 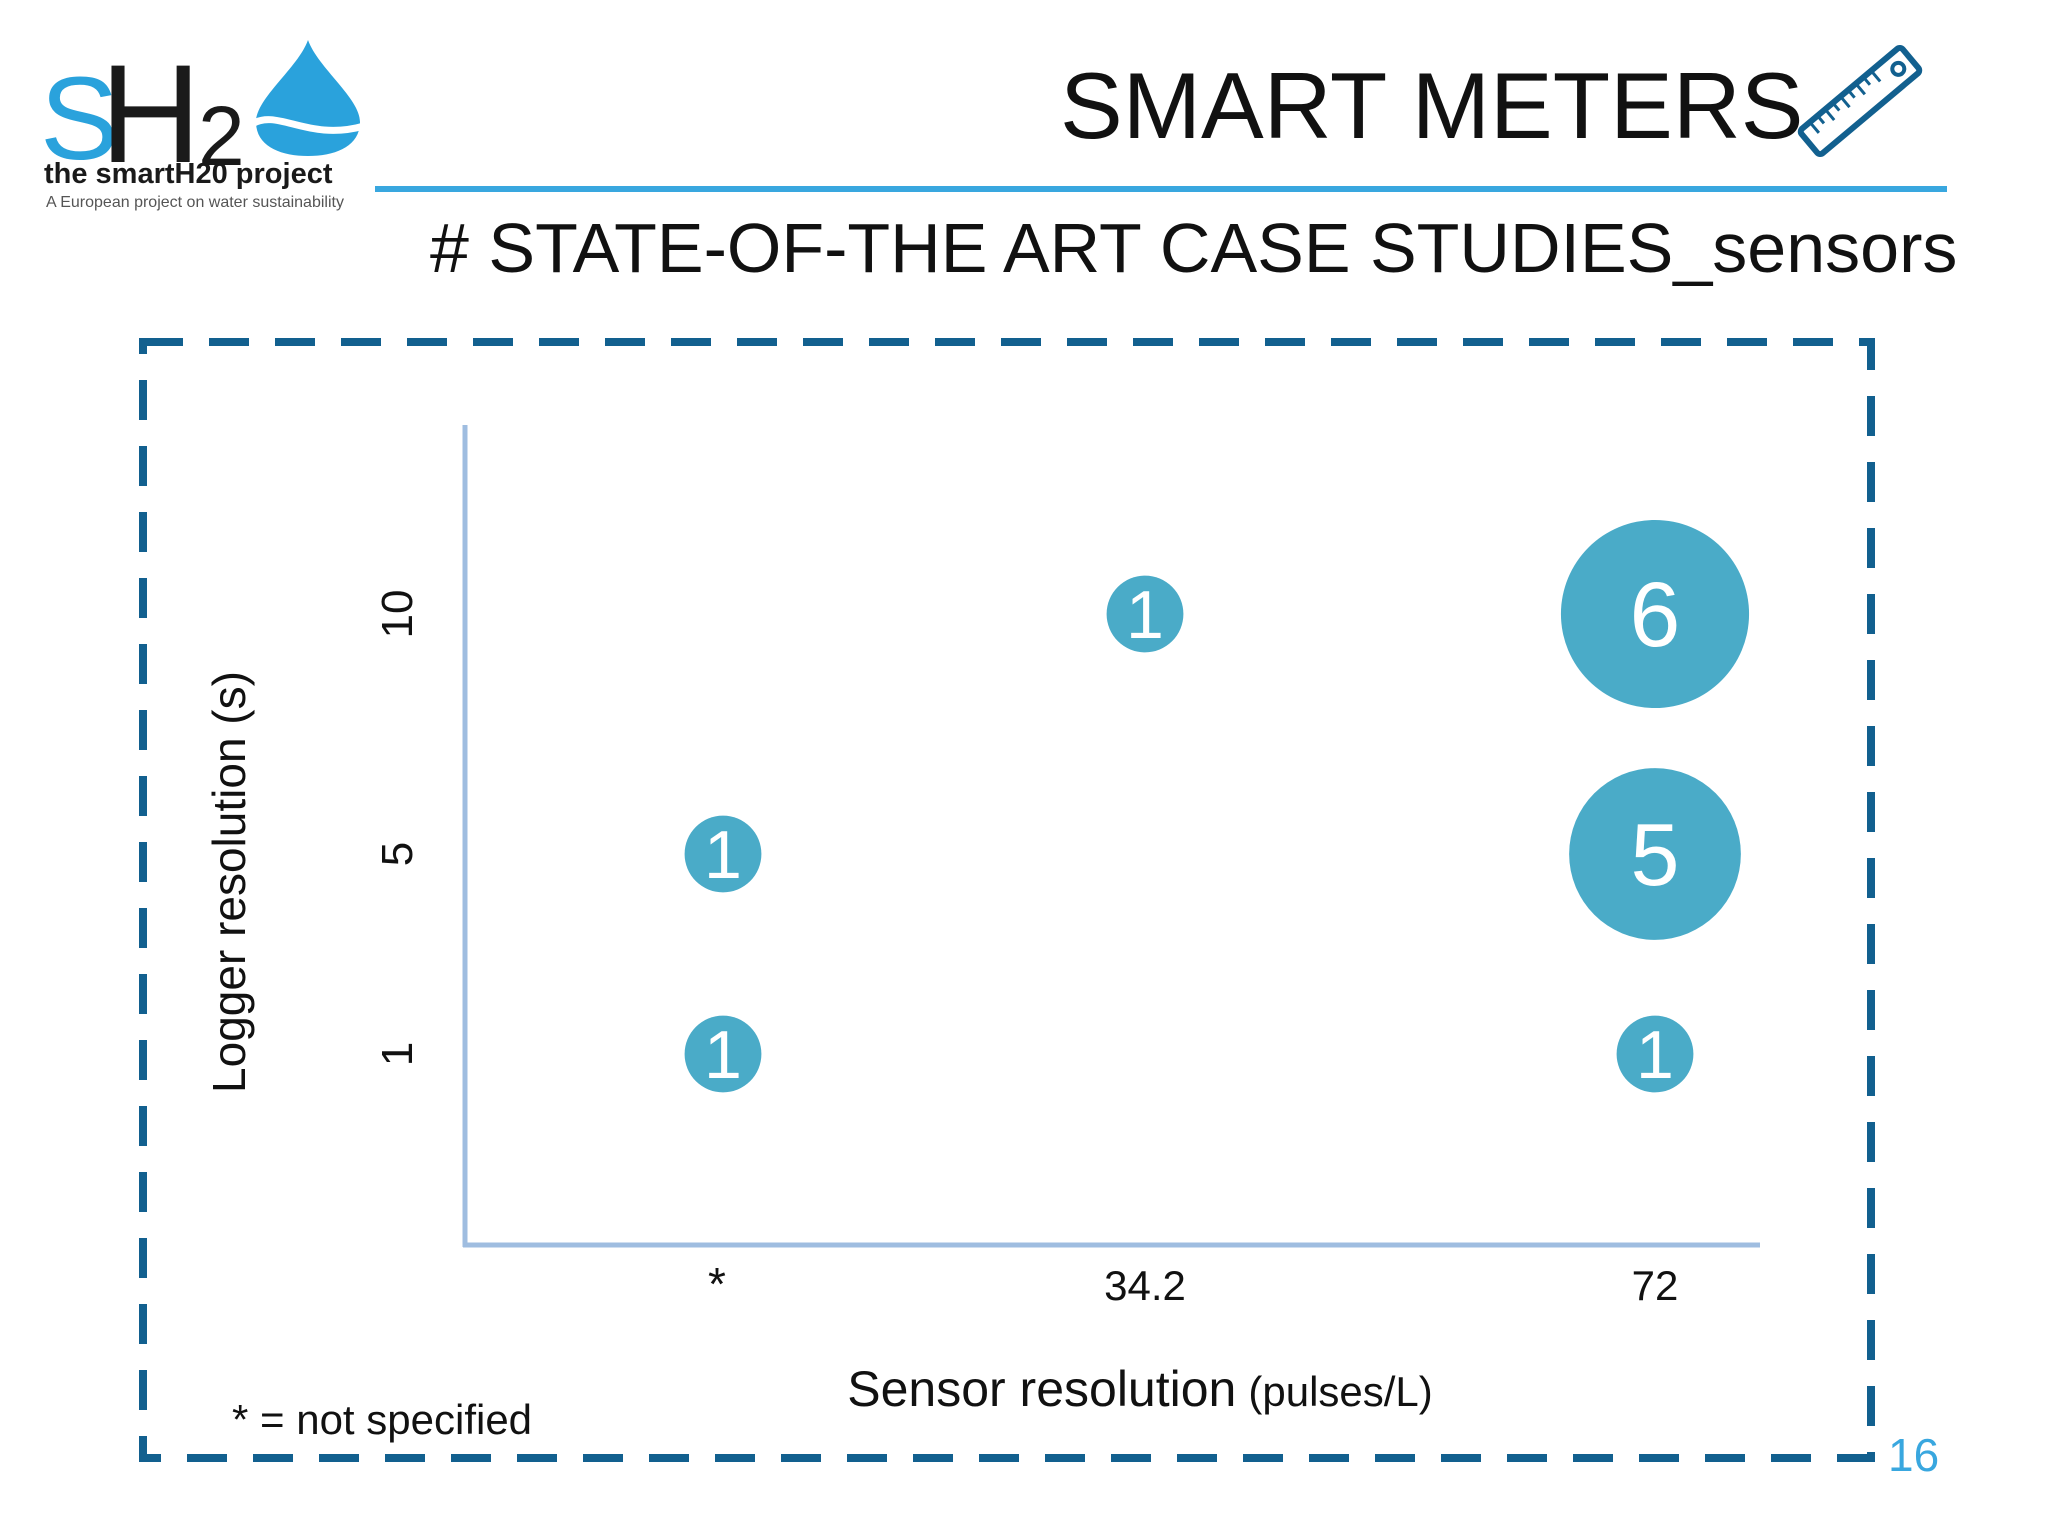 What do you see at coordinates (79, 119) in the screenshot?
I see `logo-letter-s: S` at bounding box center [79, 119].